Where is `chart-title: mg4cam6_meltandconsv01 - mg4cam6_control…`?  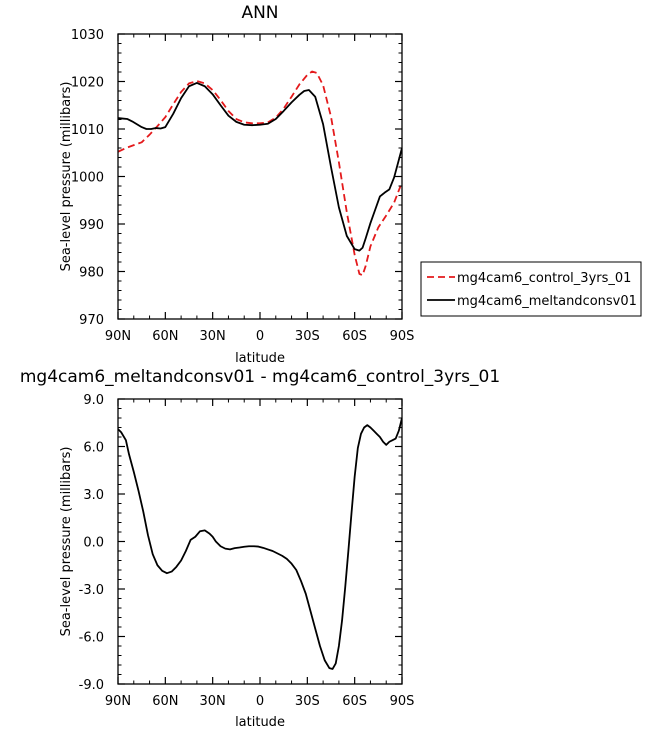 chart-title: mg4cam6_meltandconsv01 - mg4cam6_control… is located at coordinates (260, 377).